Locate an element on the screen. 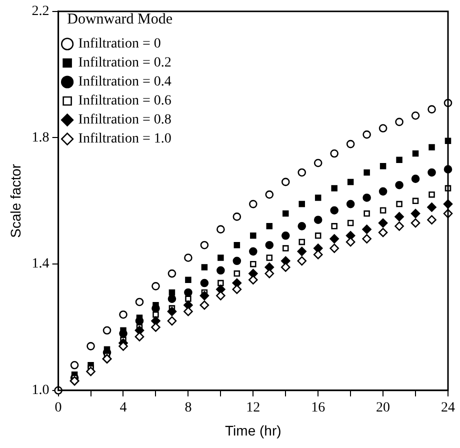 Image resolution: width=460 pixels, height=448 pixels. x-tick-label: 8 is located at coordinates (188, 408).